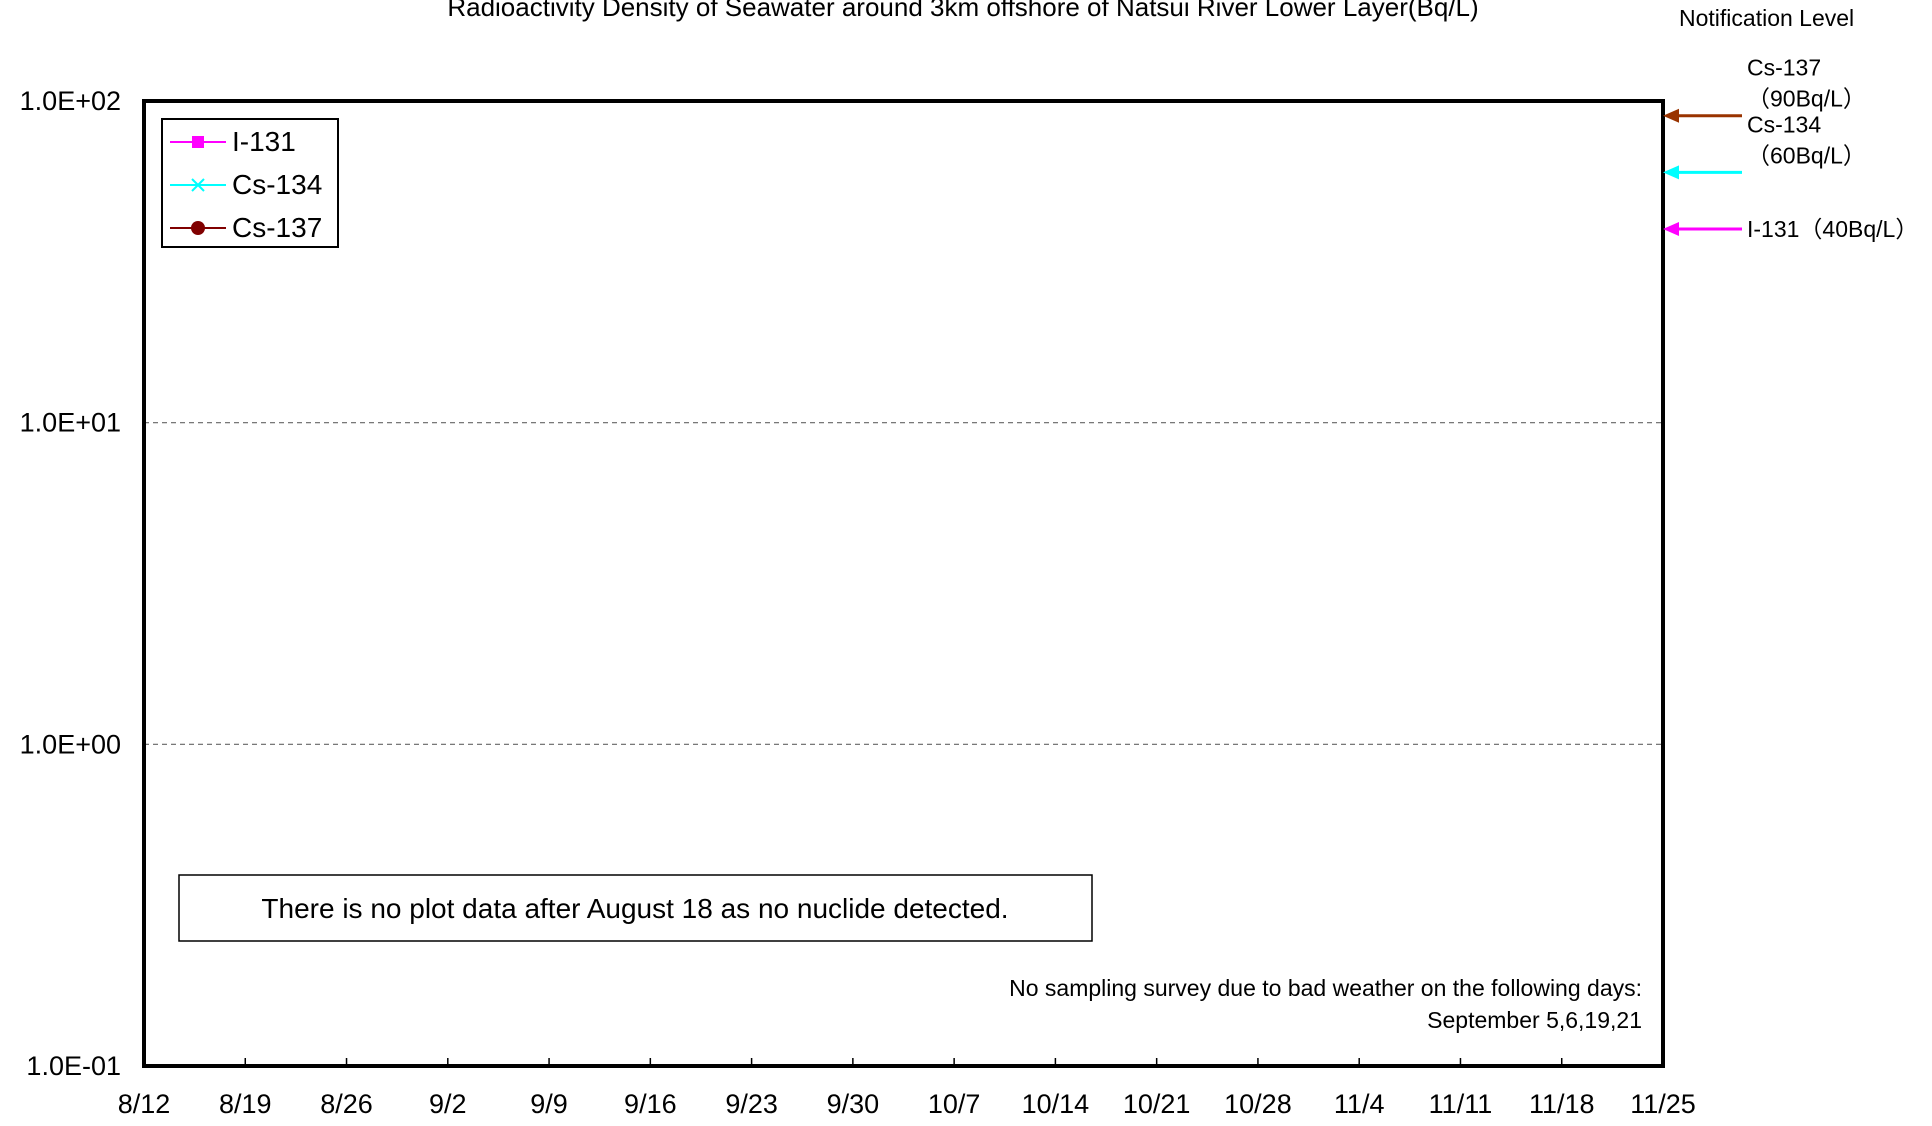 The height and width of the screenshot is (1126, 1932). Describe the element at coordinates (73, 1066) in the screenshot. I see `y-tick-label: 1.0E-01` at that location.